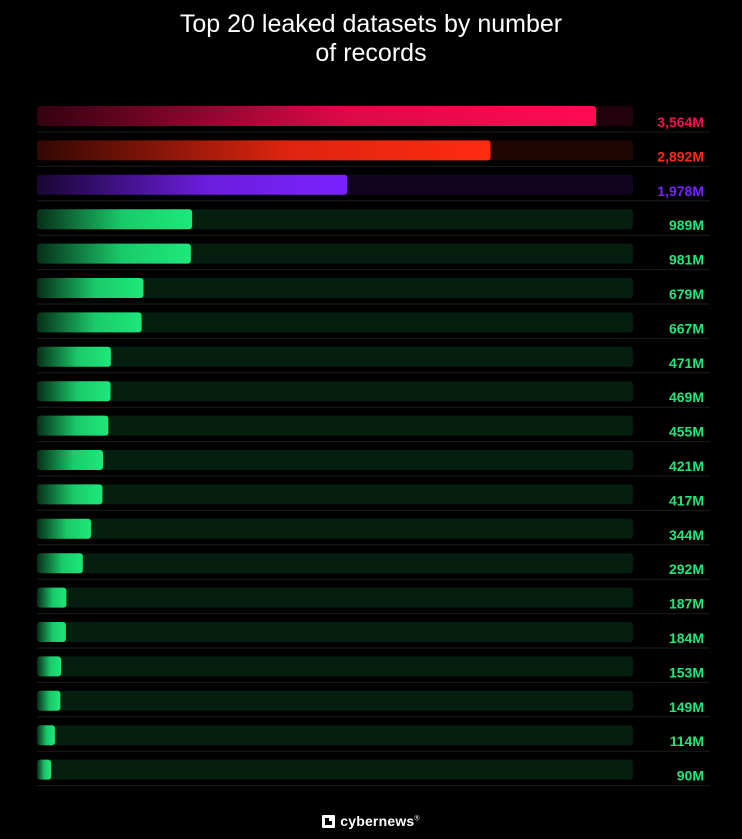  What do you see at coordinates (371, 53) in the screenshot?
I see `chart-title-line-2: of records` at bounding box center [371, 53].